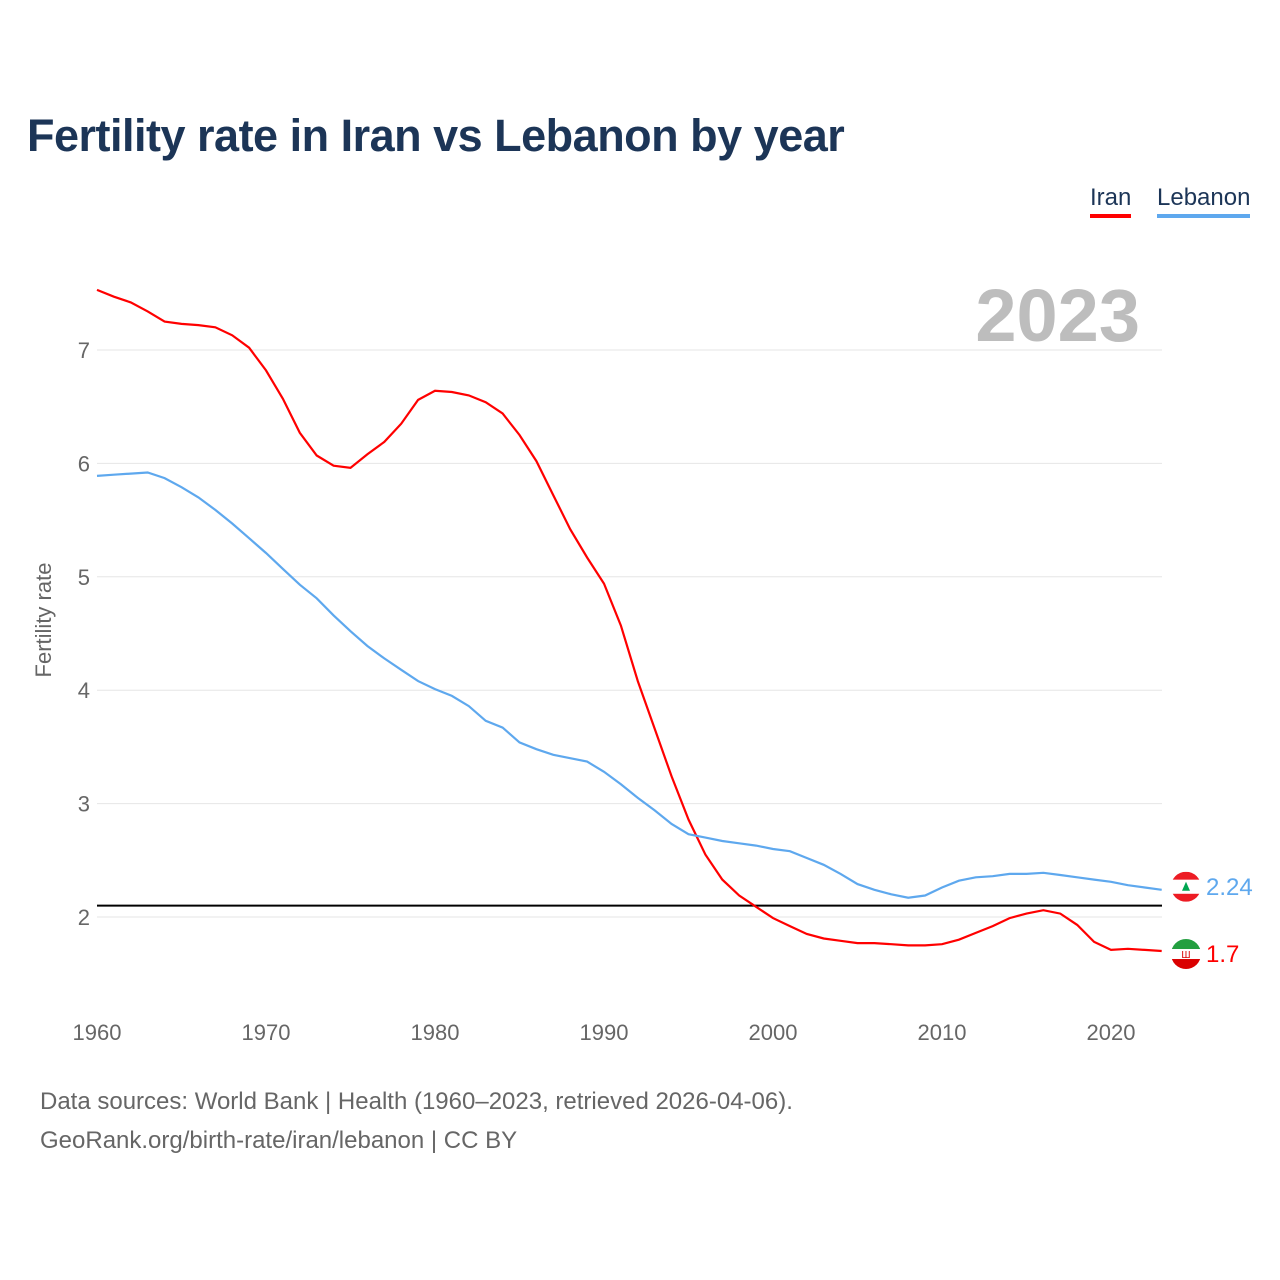 Image resolution: width=1280 pixels, height=1280 pixels. I want to click on flag-iran-icon: Ш, so click(1186, 954).